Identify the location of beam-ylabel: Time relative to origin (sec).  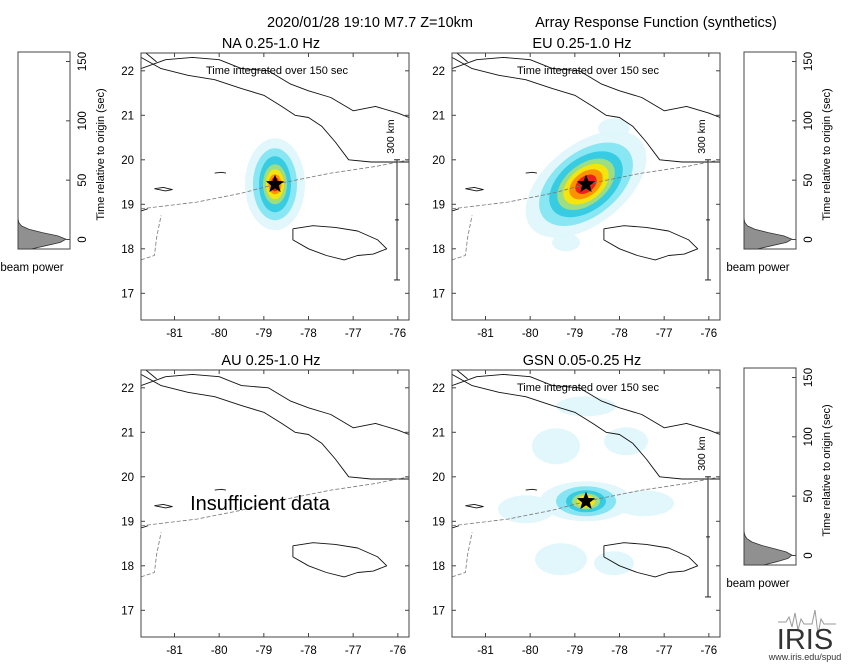
(101, 154).